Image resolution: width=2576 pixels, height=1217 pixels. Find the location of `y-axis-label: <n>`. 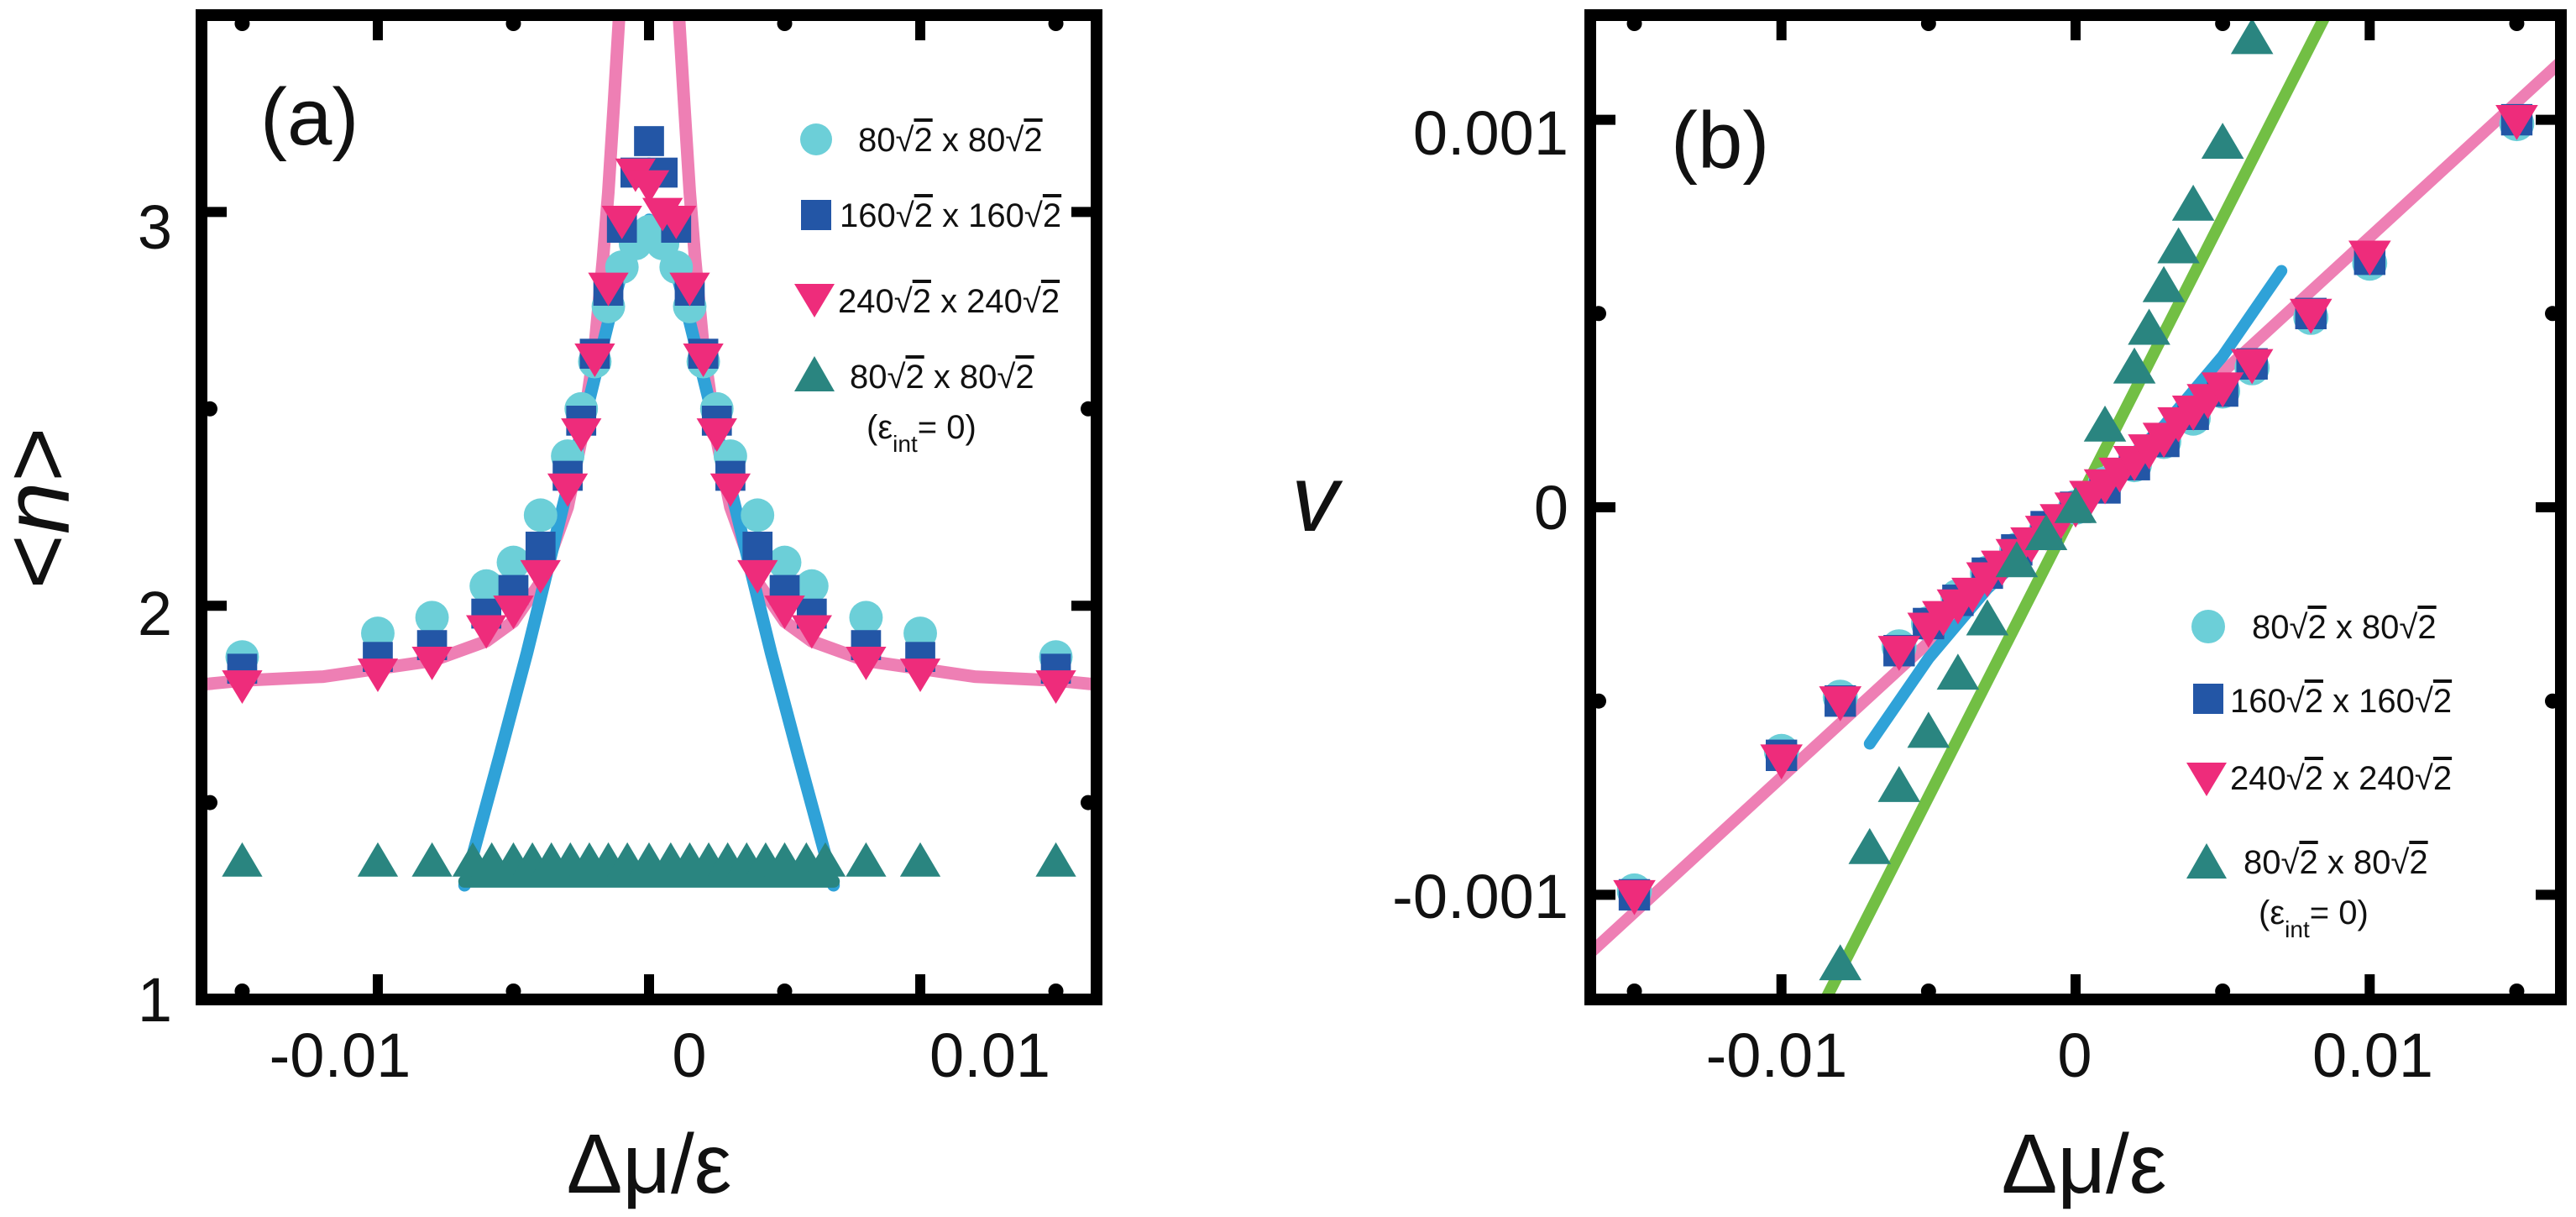

y-axis-label: <n> is located at coordinates (45, 508).